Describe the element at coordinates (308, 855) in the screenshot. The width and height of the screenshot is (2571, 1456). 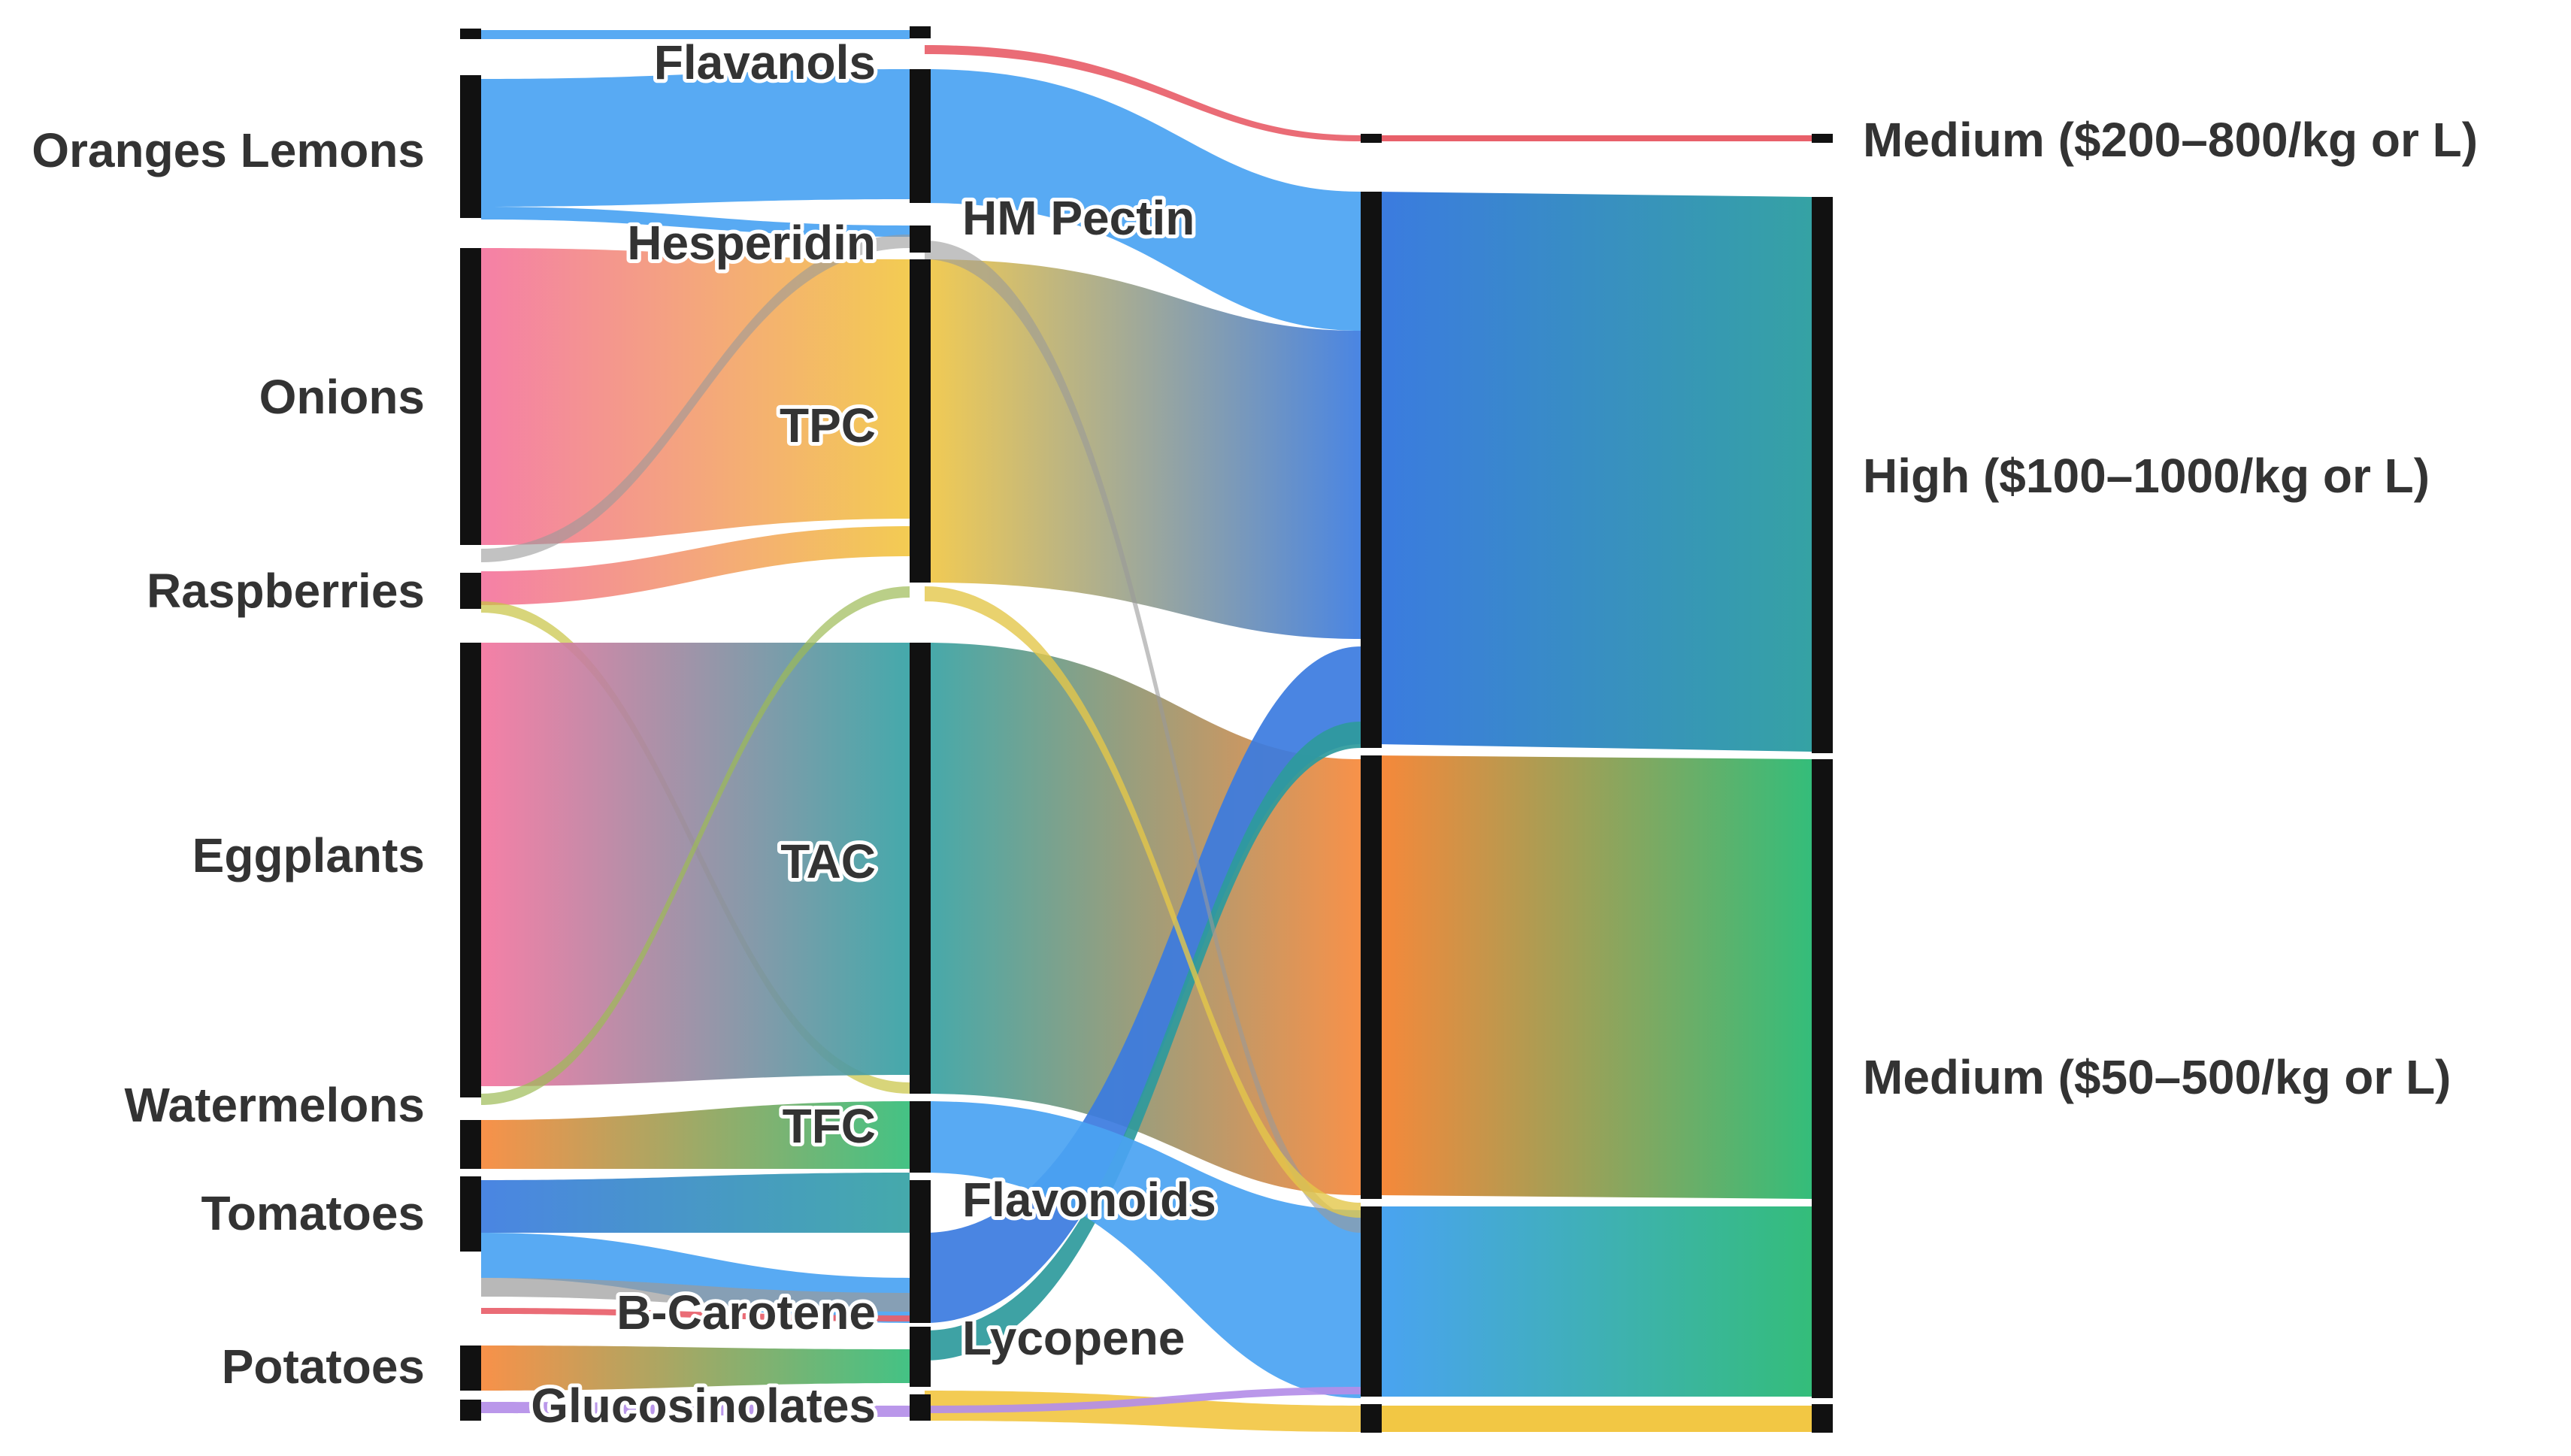
I see `label-eggplants: Eggplants` at that location.